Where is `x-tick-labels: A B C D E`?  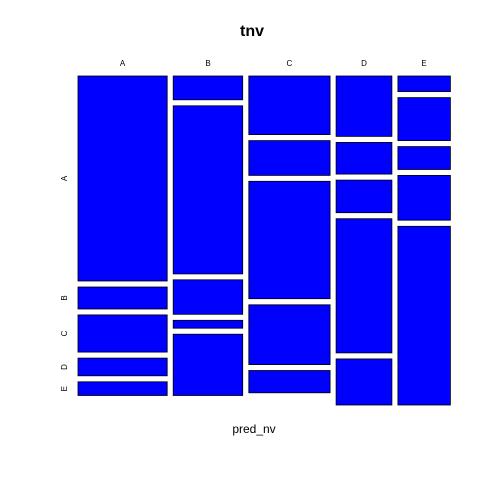 x-tick-labels: A B C D E is located at coordinates (273, 63).